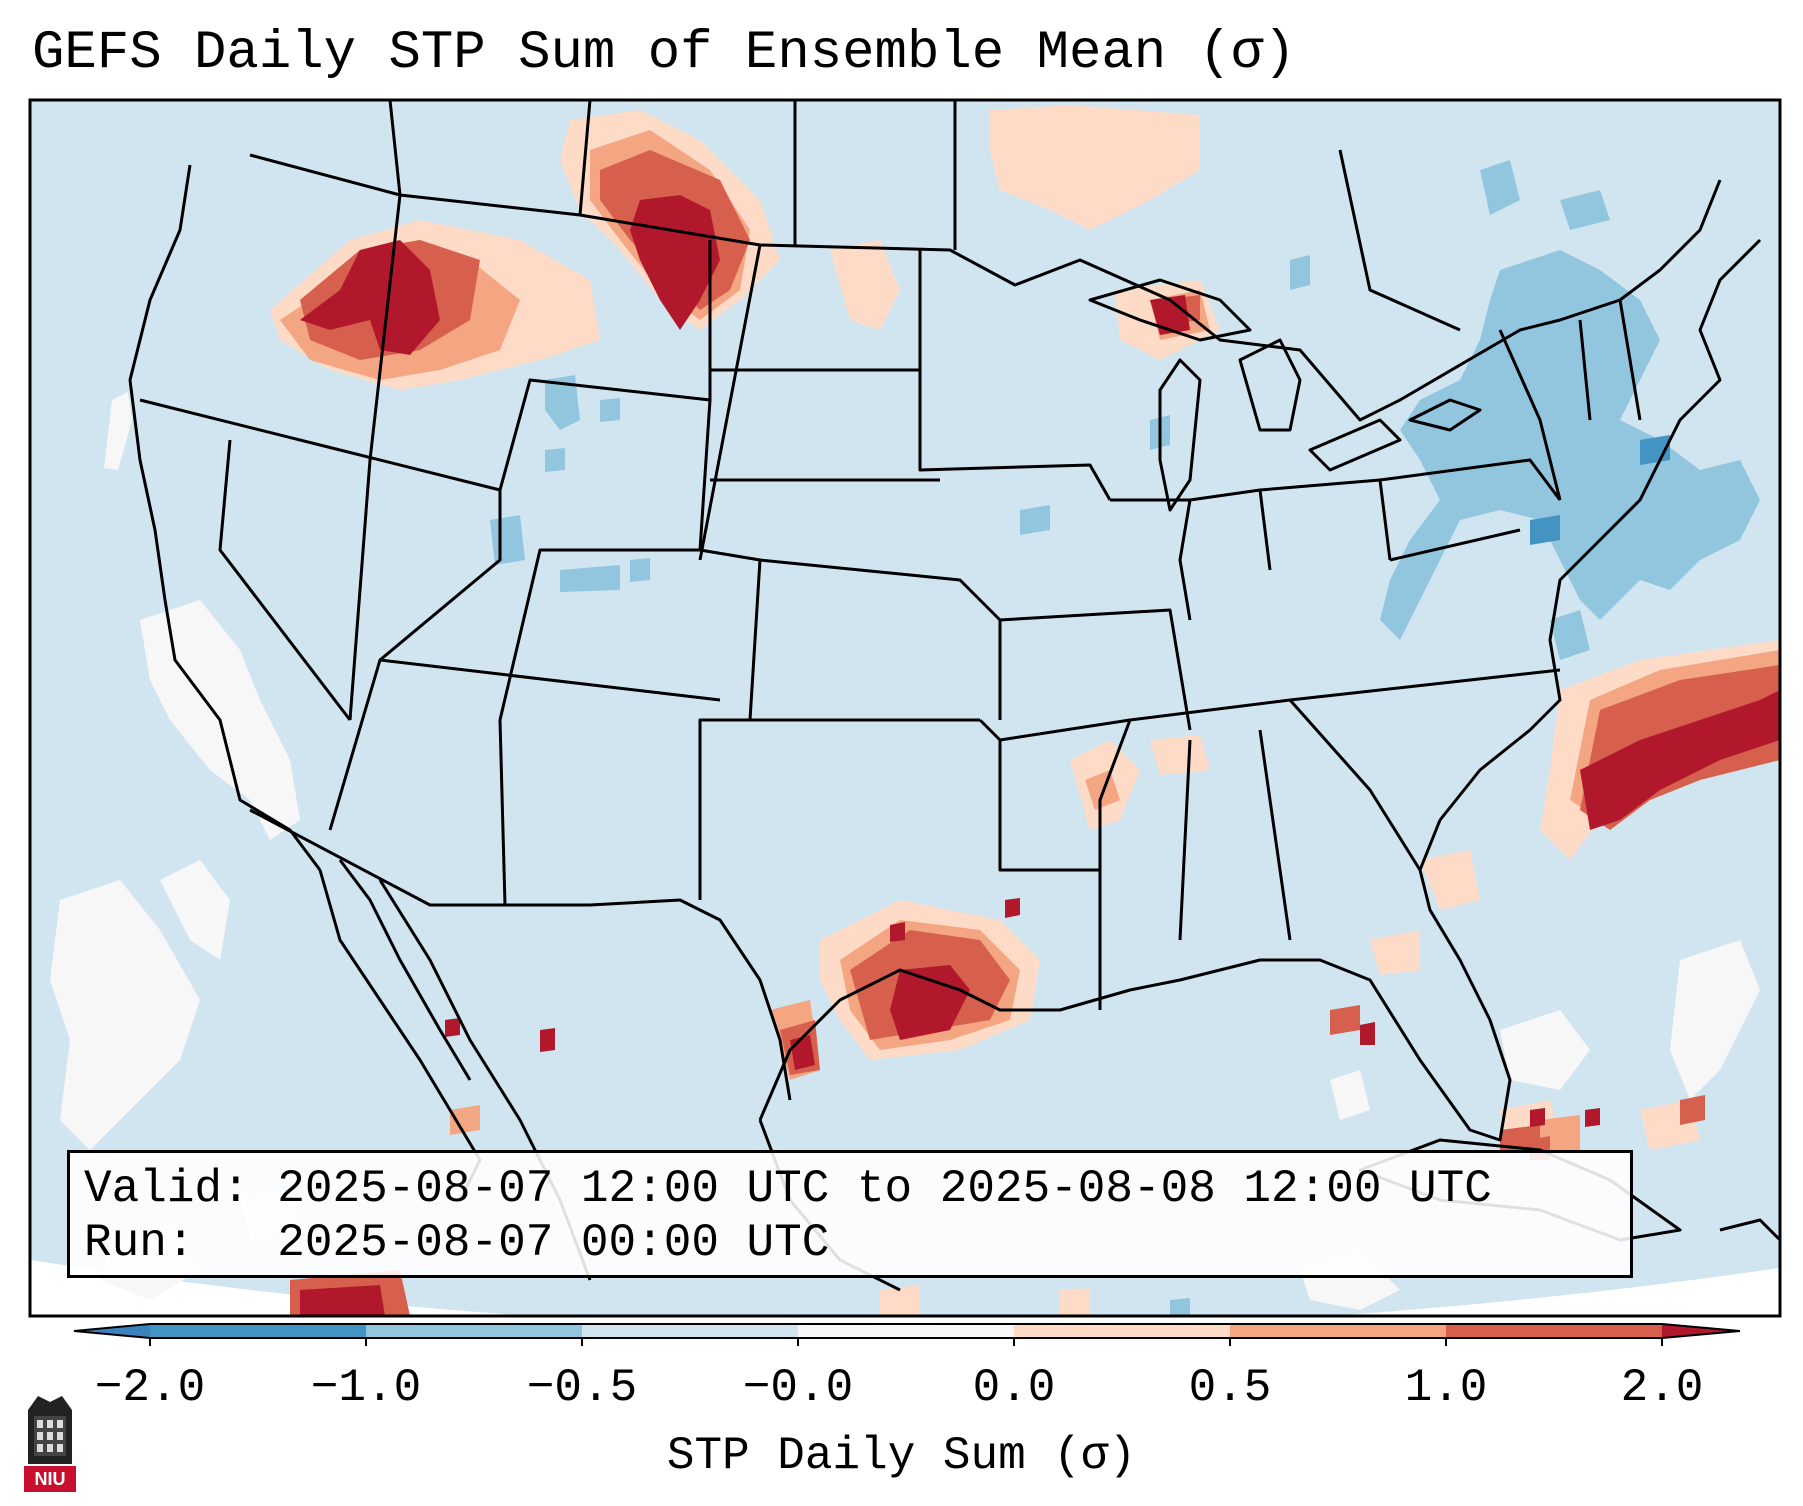 The width and height of the screenshot is (1803, 1506). Describe the element at coordinates (664, 53) in the screenshot. I see `chart-title: GEFS Daily STP Sum of Ensemble Mean (σ)` at that location.